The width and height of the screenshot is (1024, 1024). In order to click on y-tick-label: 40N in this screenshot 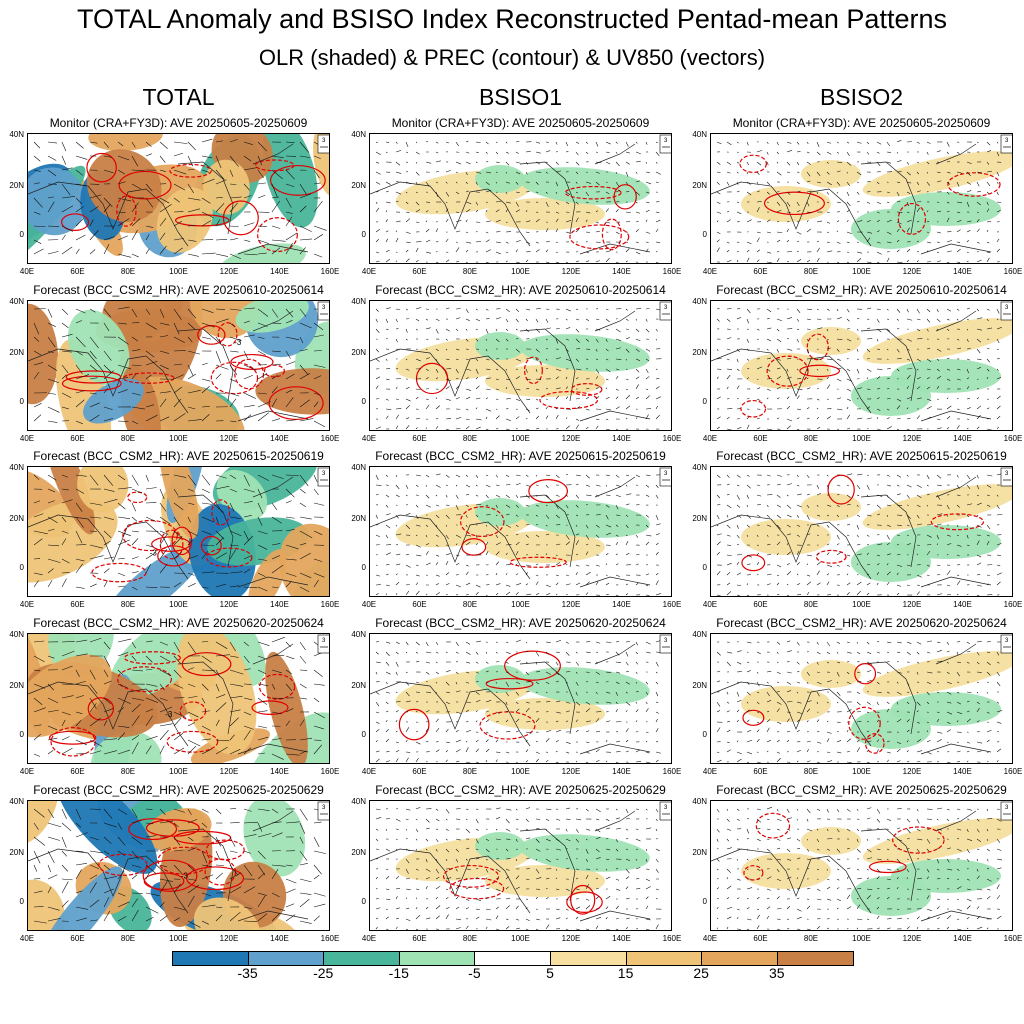, I will do `click(699, 301)`.